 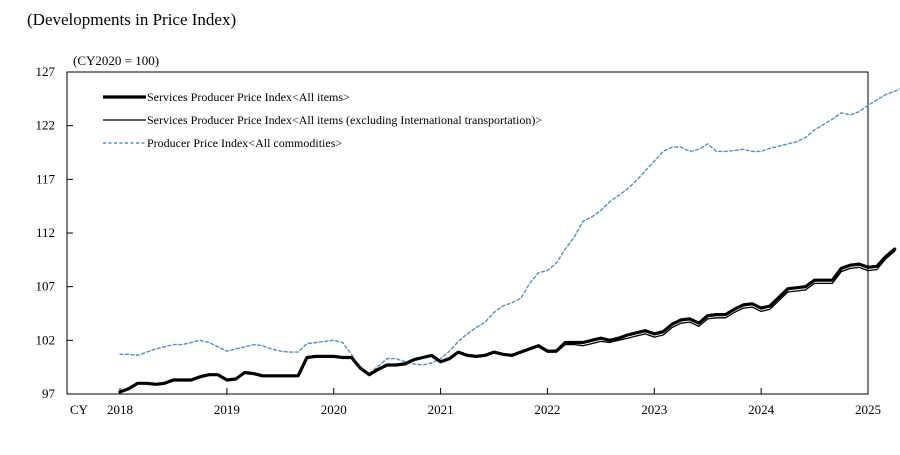 What do you see at coordinates (441, 409) in the screenshot?
I see `x-tick-label: 2021` at bounding box center [441, 409].